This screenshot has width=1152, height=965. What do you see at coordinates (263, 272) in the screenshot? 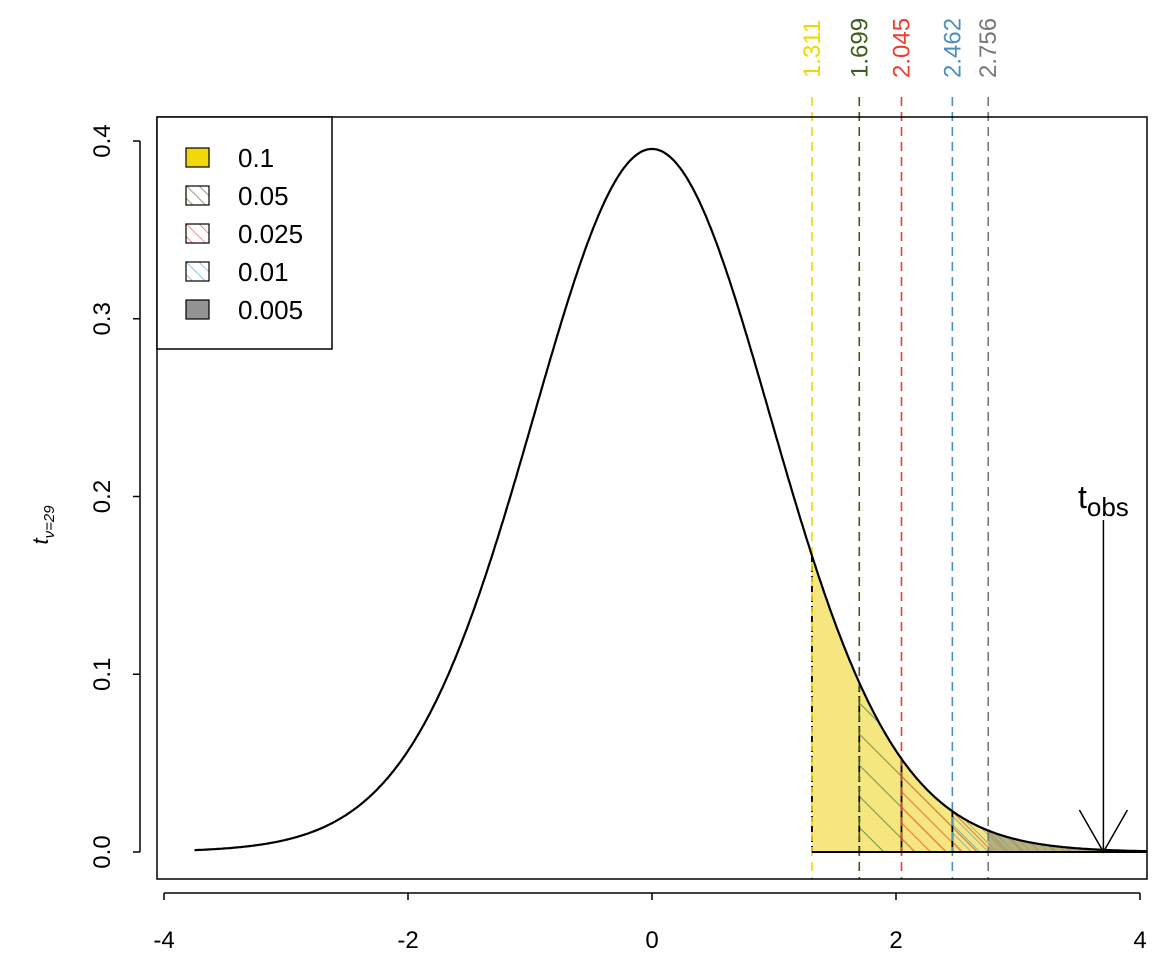
I see `legend-label: 0.01` at bounding box center [263, 272].